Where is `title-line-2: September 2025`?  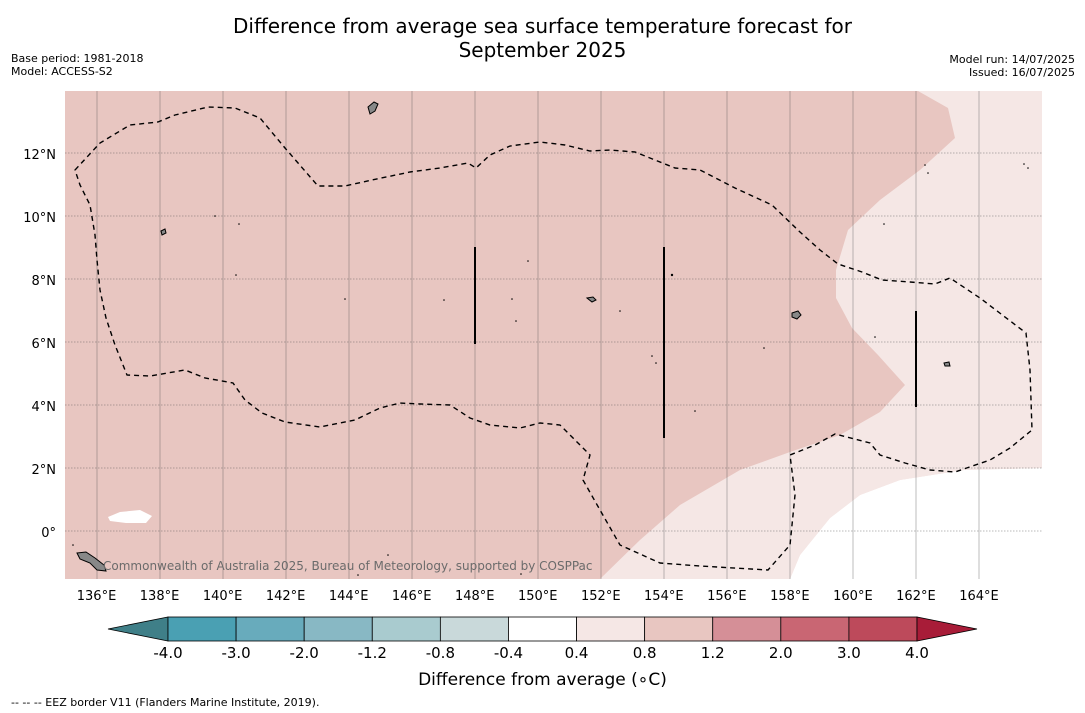
title-line-2: September 2025 is located at coordinates (542, 50).